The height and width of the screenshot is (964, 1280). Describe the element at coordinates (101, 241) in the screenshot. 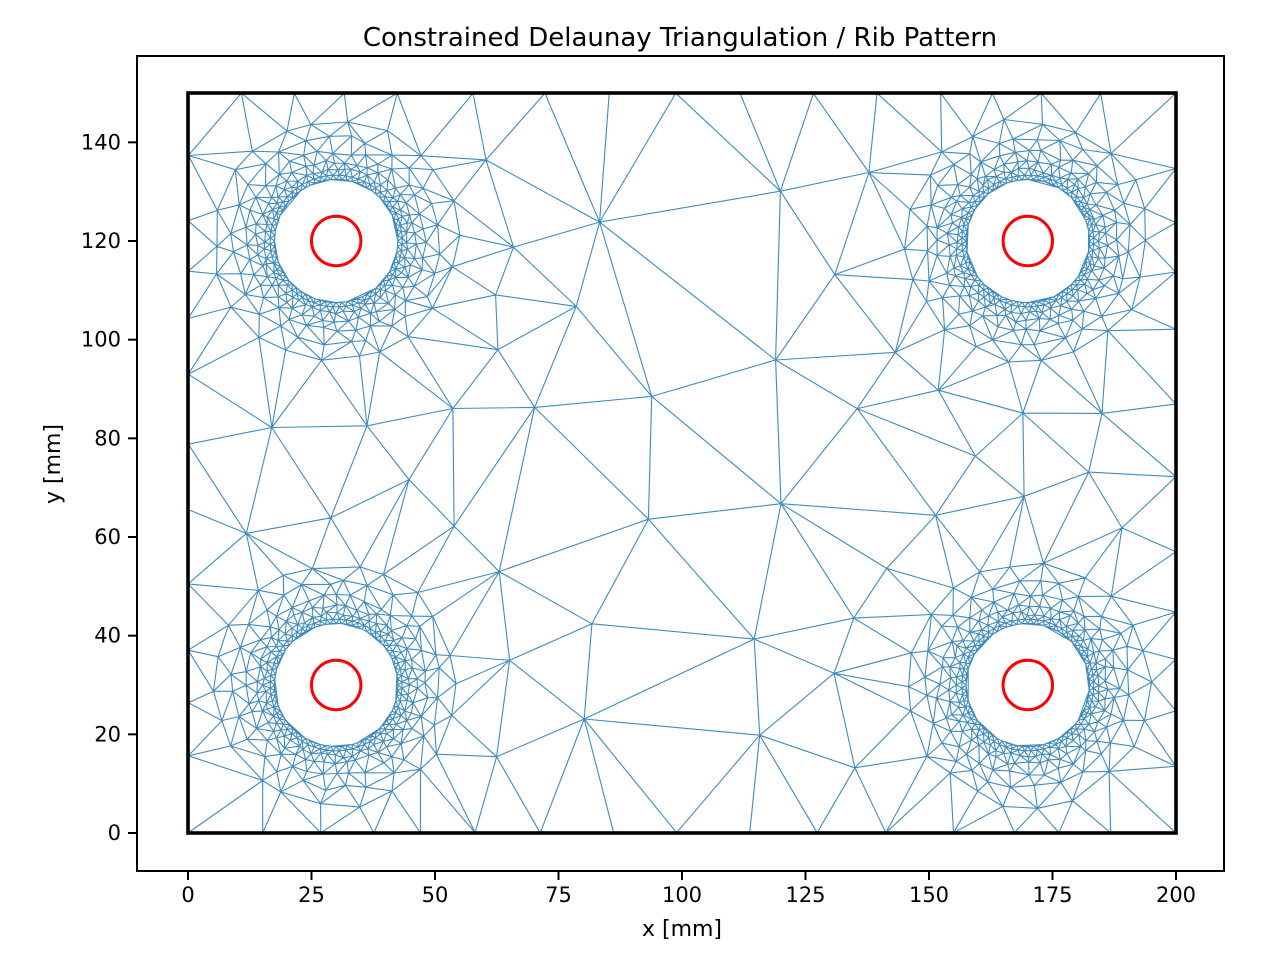

I see `y-tick-label: 120` at that location.